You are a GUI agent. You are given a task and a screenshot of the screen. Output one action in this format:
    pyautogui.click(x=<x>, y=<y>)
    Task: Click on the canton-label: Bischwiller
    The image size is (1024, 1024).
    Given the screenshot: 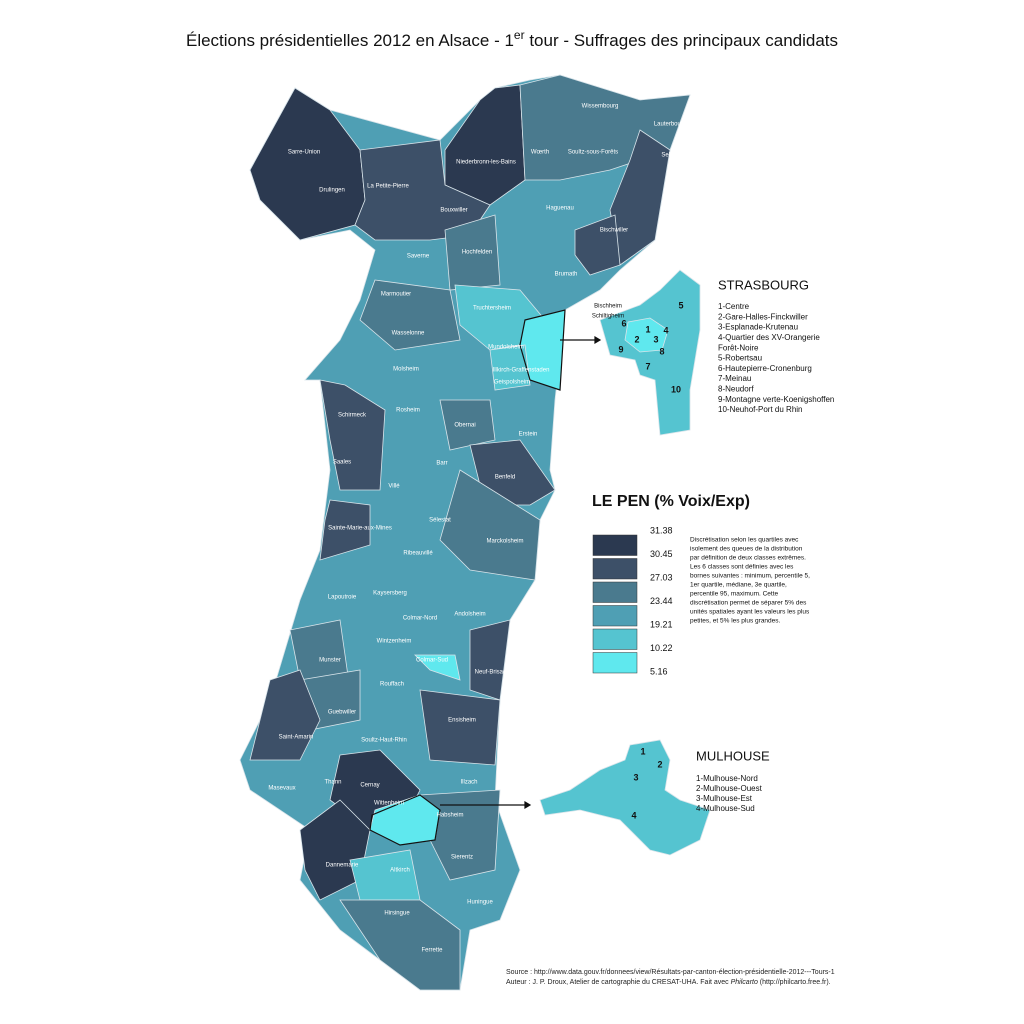 What is the action you would take?
    pyautogui.click(x=614, y=231)
    